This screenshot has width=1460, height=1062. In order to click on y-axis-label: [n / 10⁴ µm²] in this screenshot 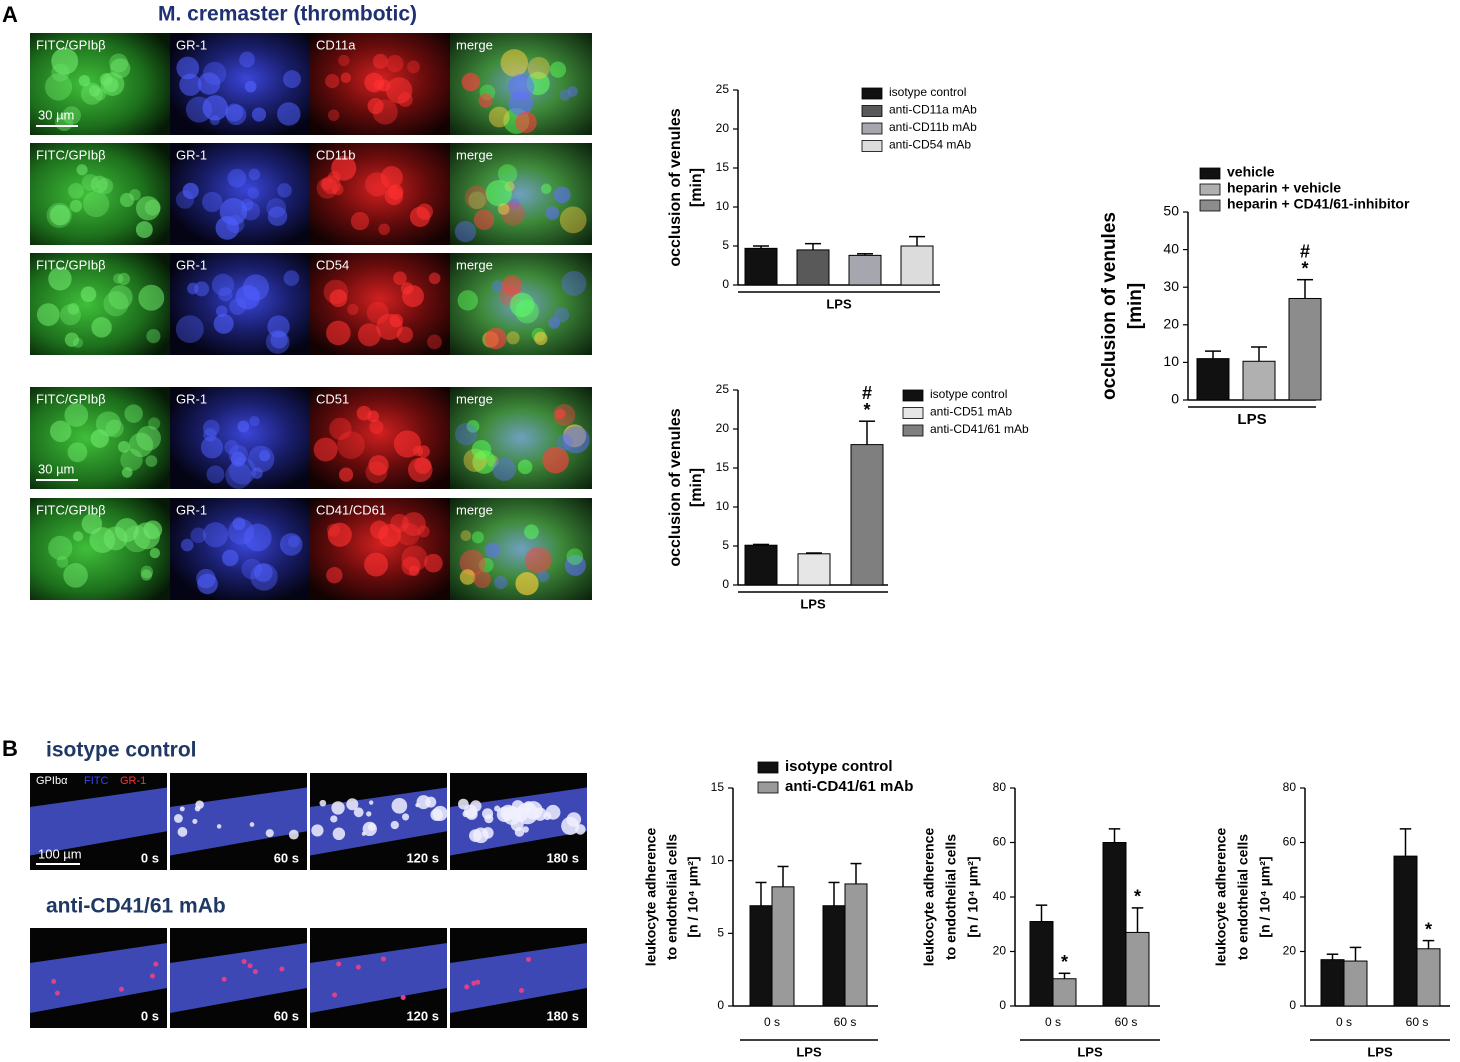, I will do `click(973, 896)`.